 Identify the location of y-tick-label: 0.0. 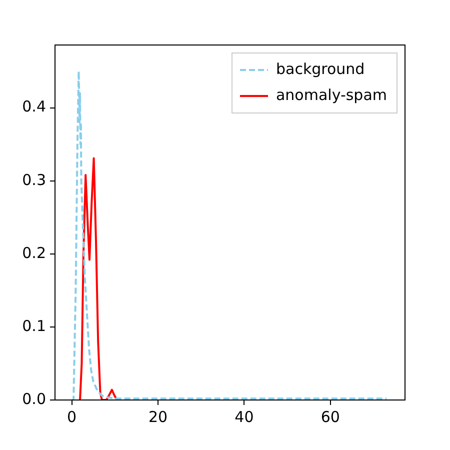
(34, 399).